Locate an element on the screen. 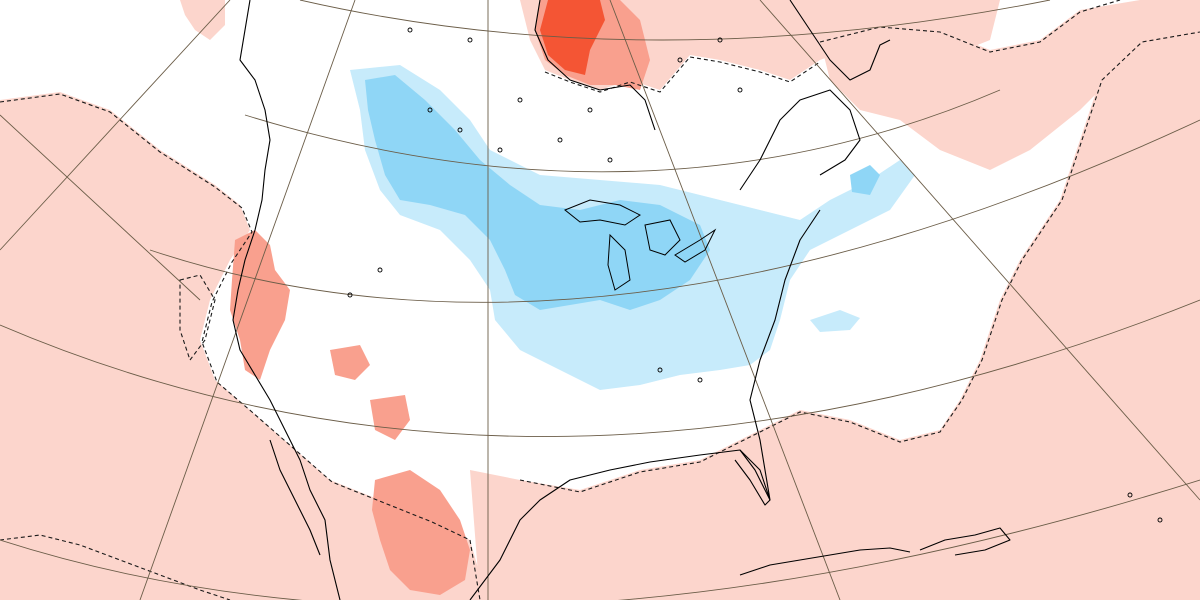 Image resolution: width=1200 pixels, height=600 pixels. coast-florida is located at coordinates (752, 477).